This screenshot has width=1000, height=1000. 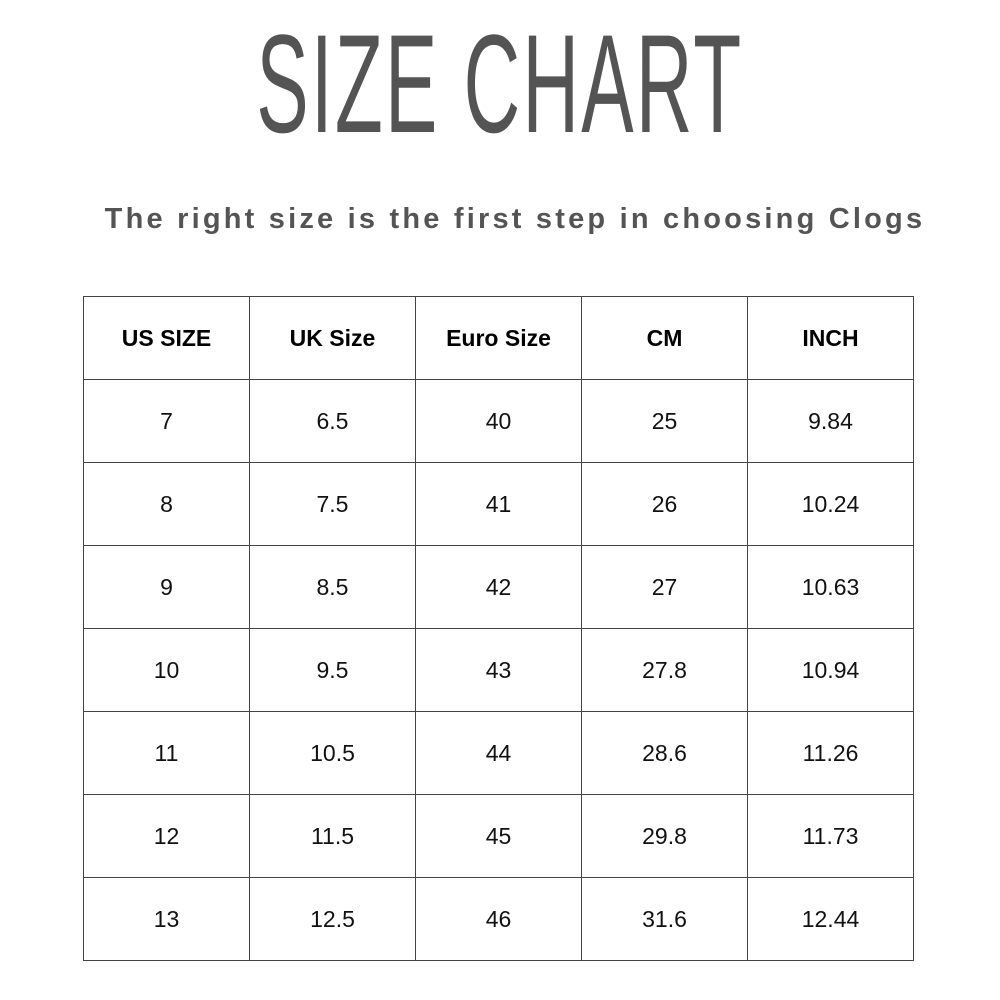 I want to click on table-cell: 9.84, so click(x=830, y=421).